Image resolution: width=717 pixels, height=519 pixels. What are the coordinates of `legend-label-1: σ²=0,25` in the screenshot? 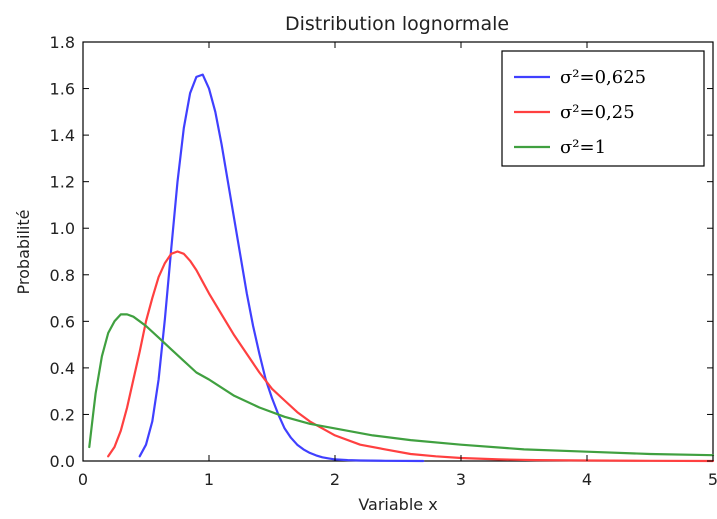 It's located at (597, 112).